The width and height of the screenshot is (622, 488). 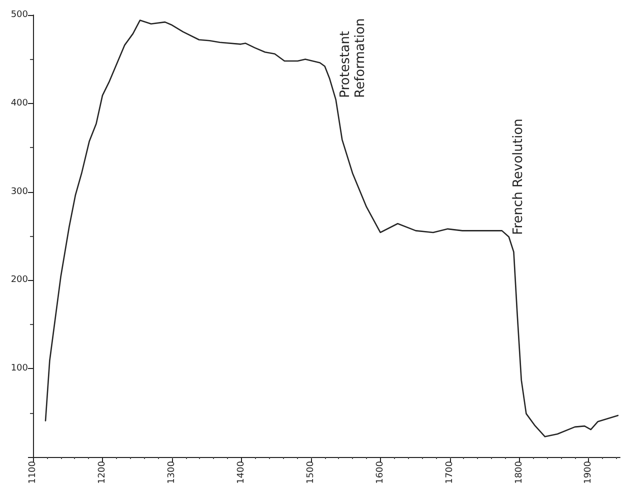 I want to click on x-tick-label: 1900, so click(x=589, y=472).